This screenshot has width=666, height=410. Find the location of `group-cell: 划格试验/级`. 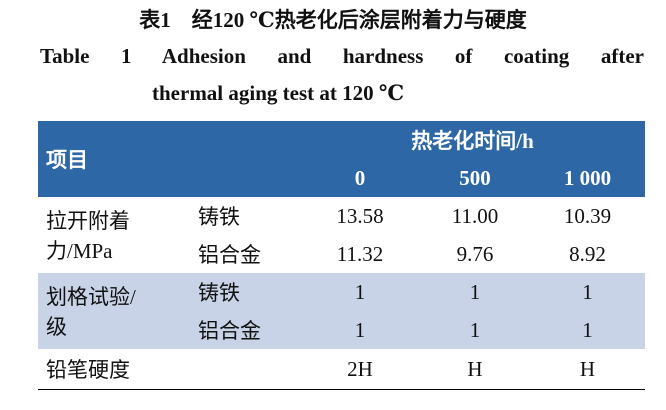

group-cell: 划格试验/级 is located at coordinates (114, 311).